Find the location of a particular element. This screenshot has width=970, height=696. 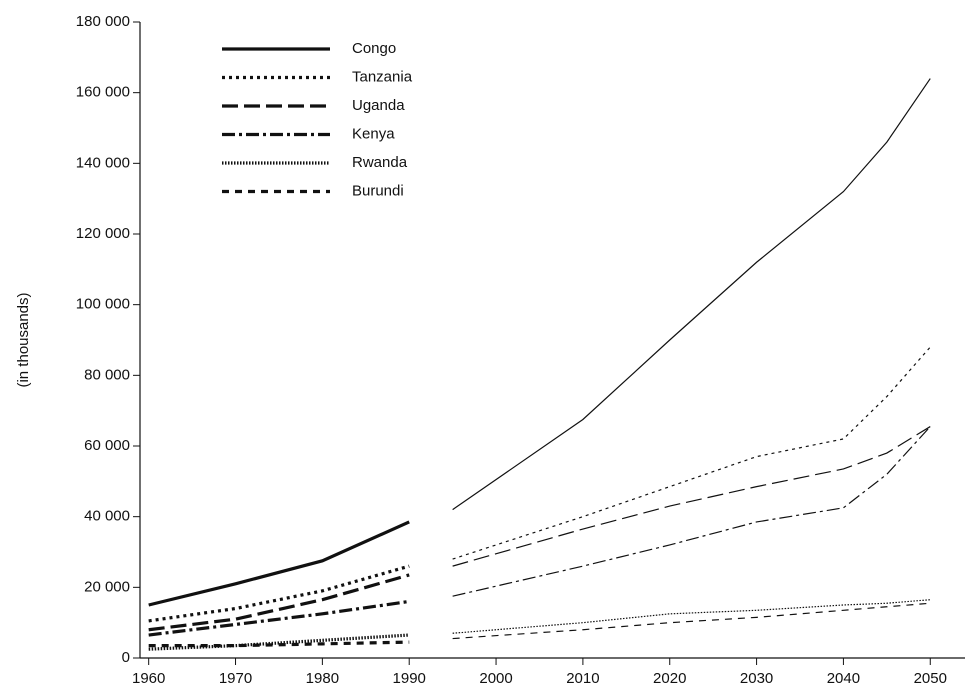

x-tick-label: 2020 is located at coordinates (669, 678).